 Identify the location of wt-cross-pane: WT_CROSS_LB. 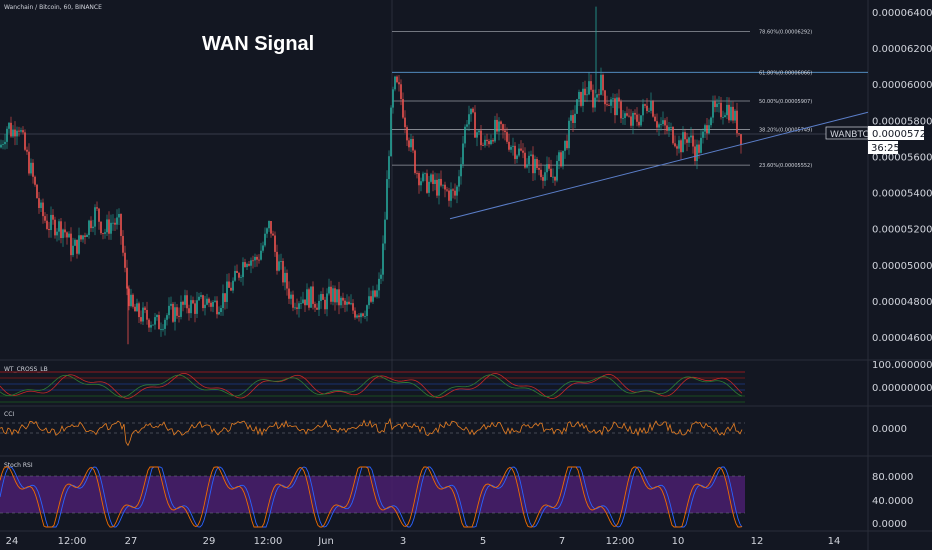
(372, 384).